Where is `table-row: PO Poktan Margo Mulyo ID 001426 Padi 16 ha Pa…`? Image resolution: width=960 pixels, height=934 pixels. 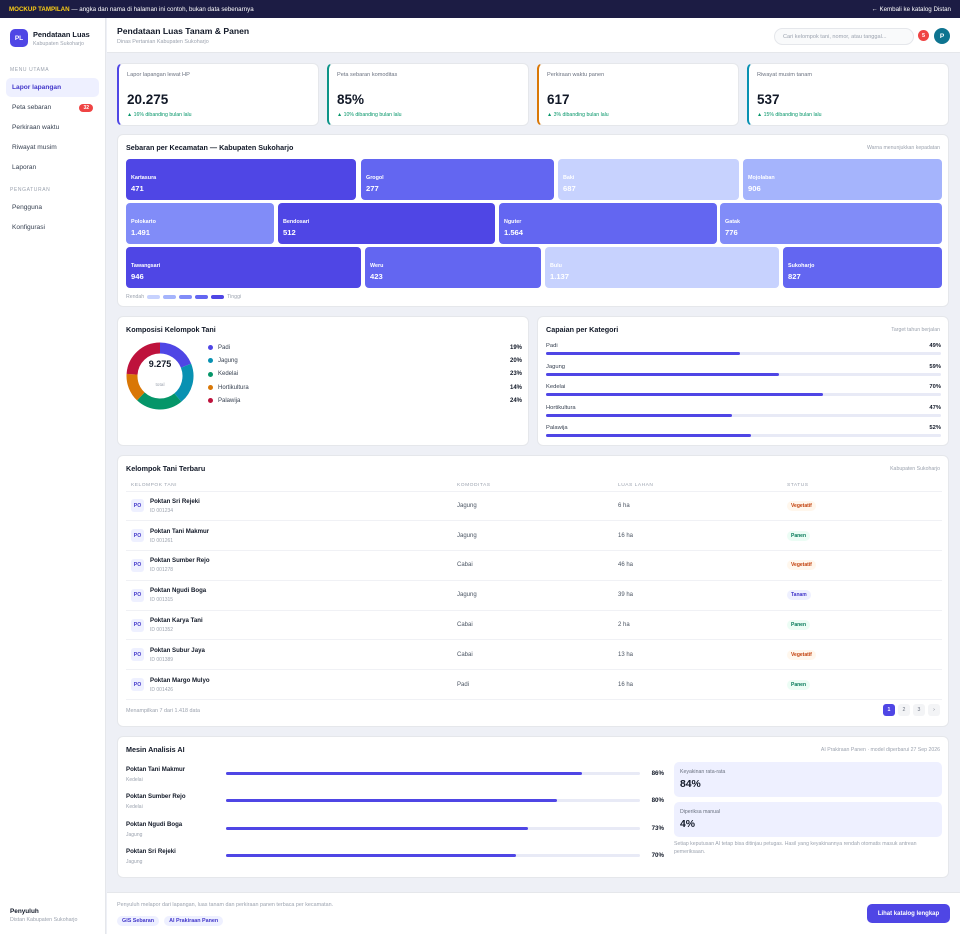 table-row: PO Poktan Margo Mulyo ID 001426 Padi 16 ha Pa… is located at coordinates (534, 685).